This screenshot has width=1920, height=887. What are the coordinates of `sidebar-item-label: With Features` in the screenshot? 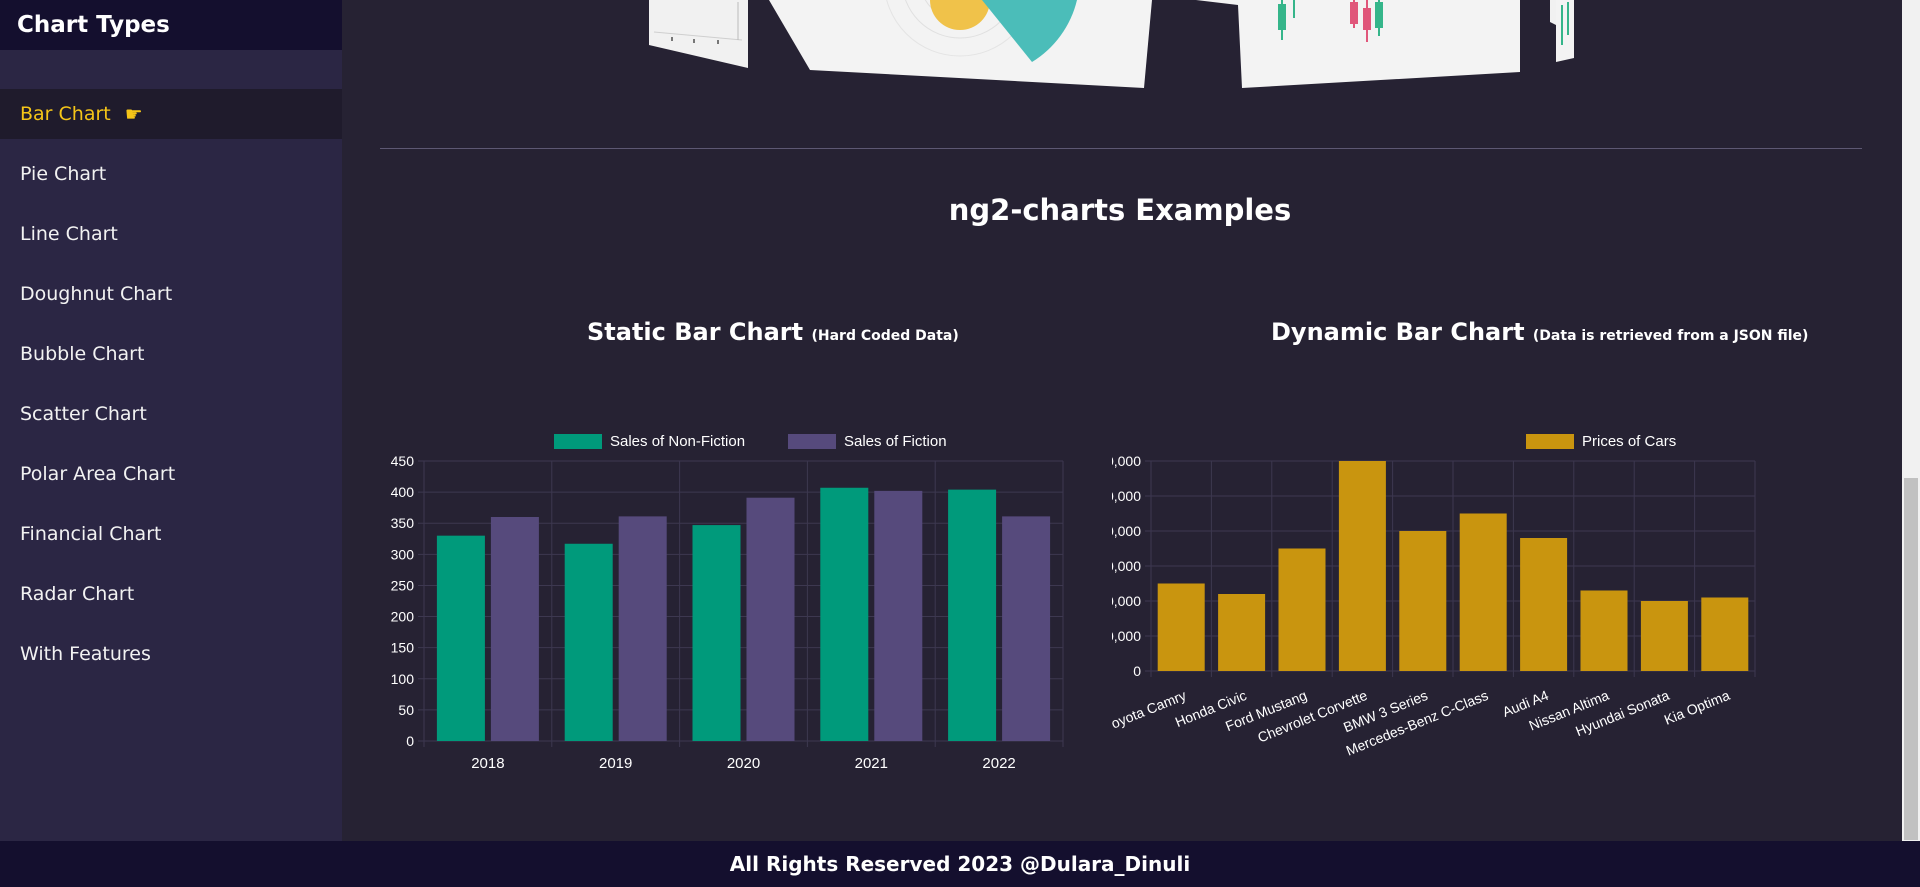 It's located at (85, 654).